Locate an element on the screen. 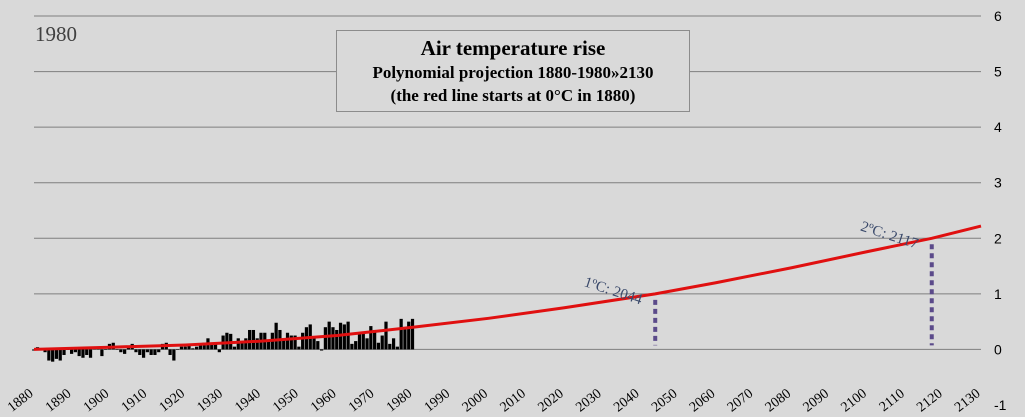  x-tick-label: 2070 is located at coordinates (740, 400).